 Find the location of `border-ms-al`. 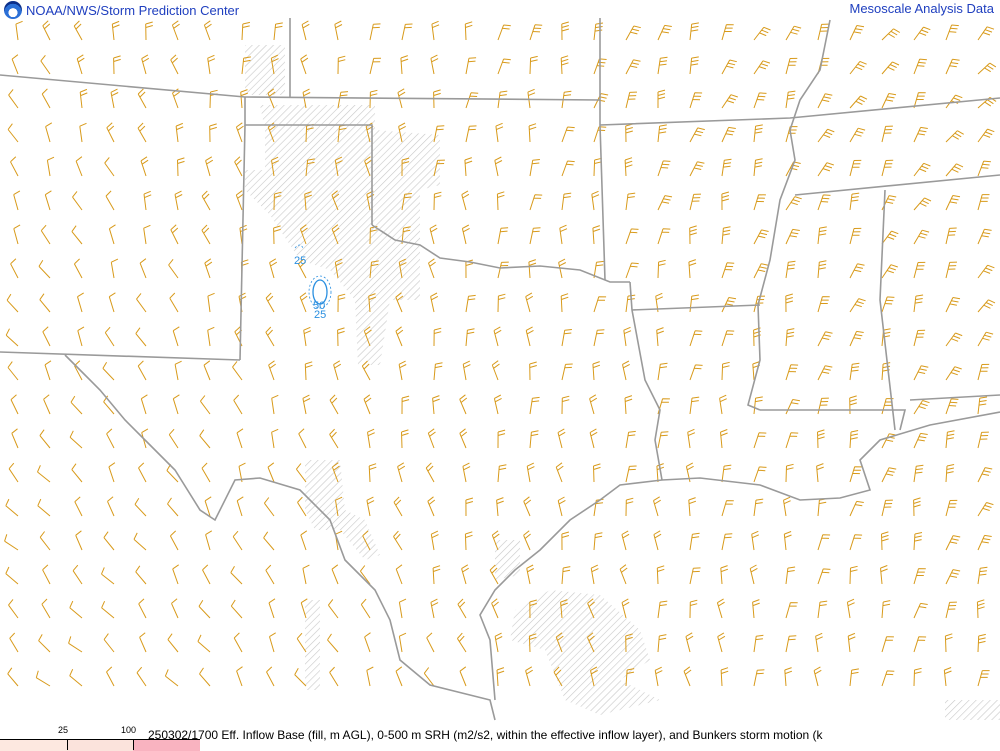

border-ms-al is located at coordinates (887, 310).